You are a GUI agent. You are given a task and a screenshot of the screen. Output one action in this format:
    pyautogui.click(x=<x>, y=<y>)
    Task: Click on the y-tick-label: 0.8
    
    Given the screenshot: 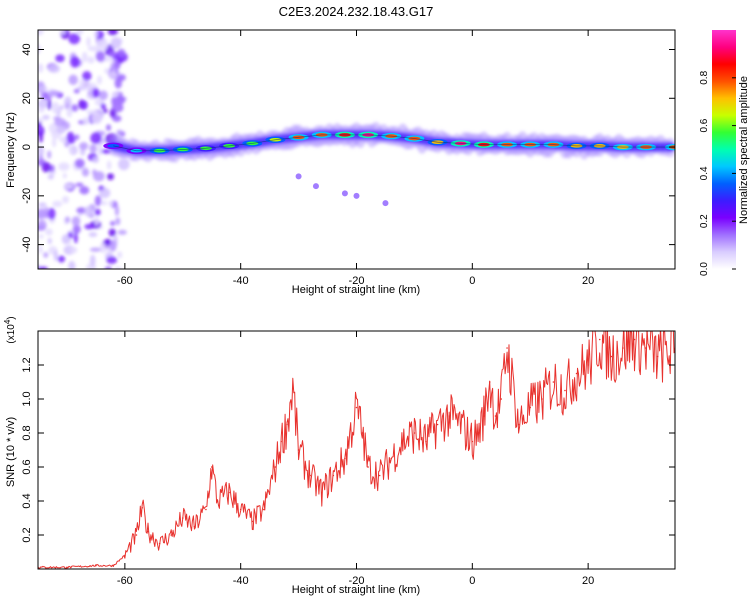 What is the action you would take?
    pyautogui.click(x=27, y=432)
    